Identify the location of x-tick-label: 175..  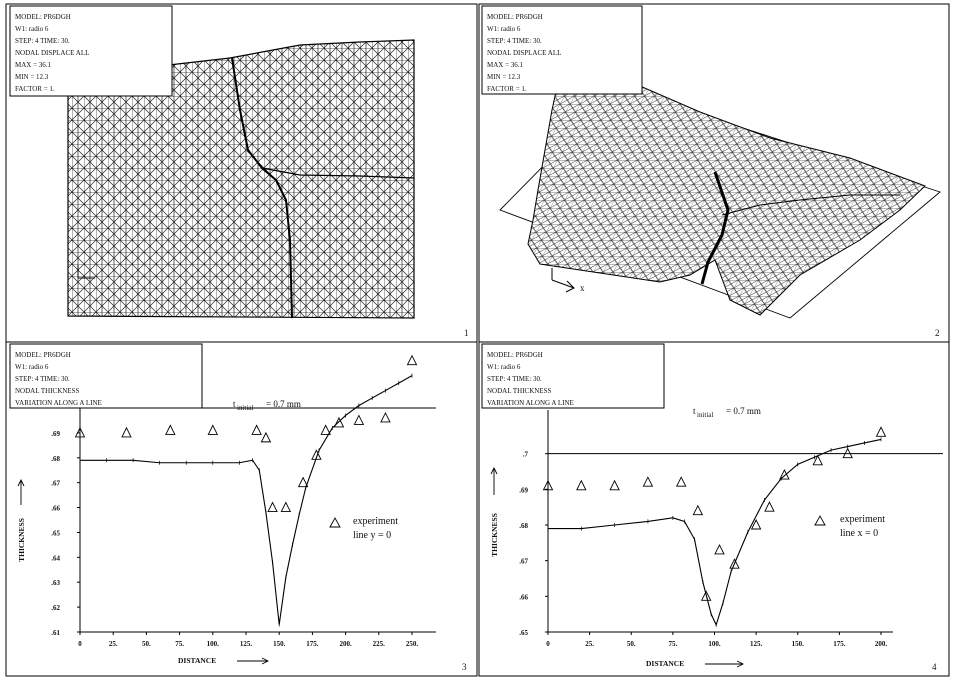
(839, 644).